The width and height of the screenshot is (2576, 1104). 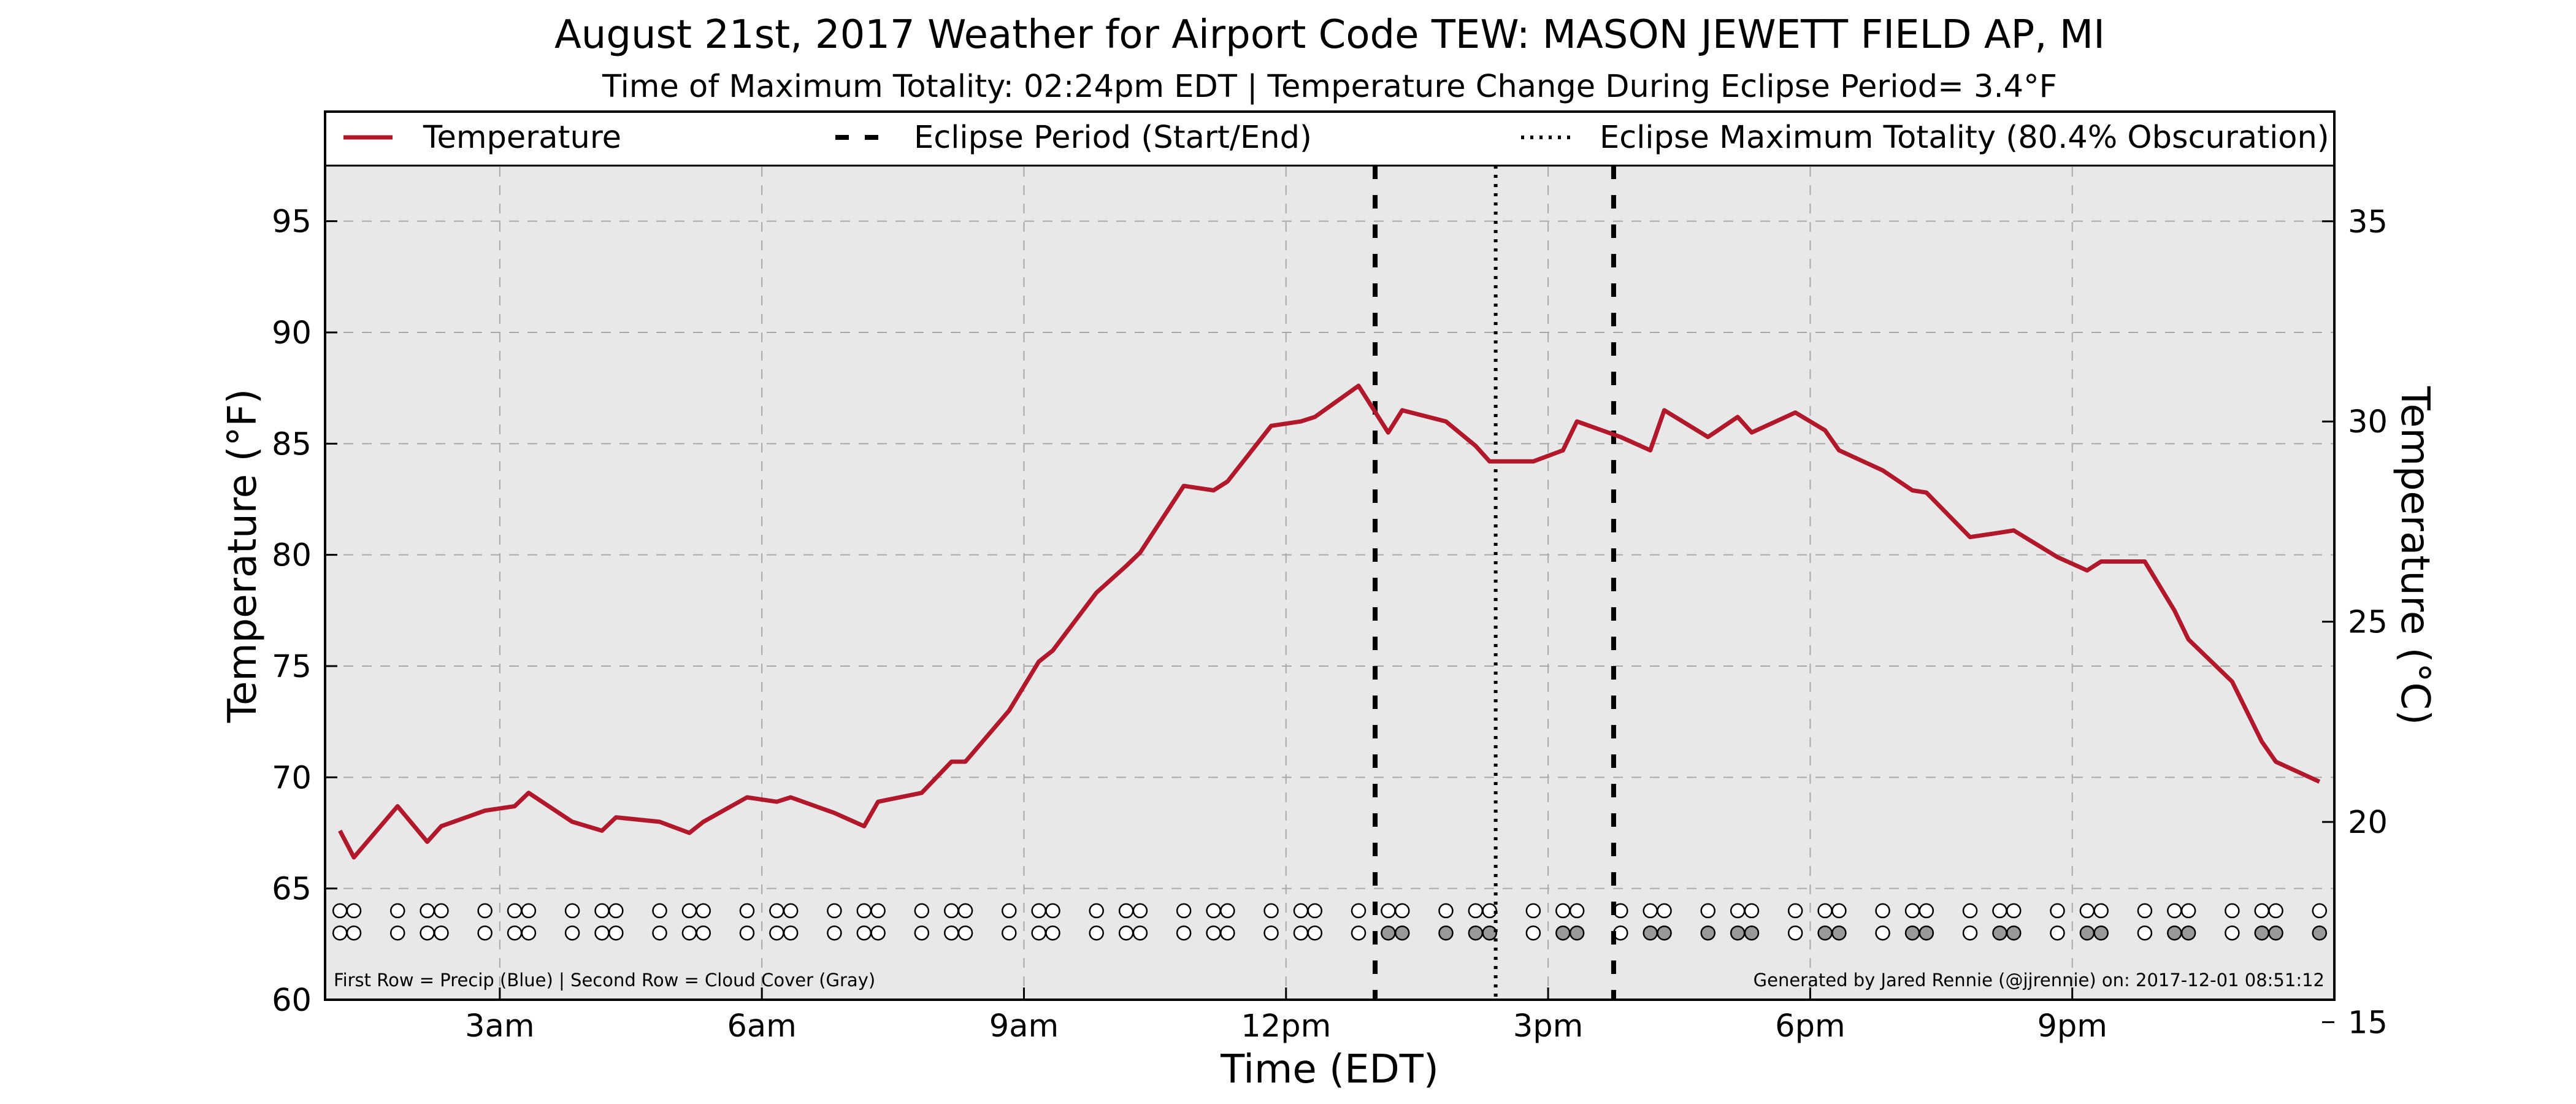 I want to click on x-axis-label: Time (EDT), so click(x=1329, y=1069).